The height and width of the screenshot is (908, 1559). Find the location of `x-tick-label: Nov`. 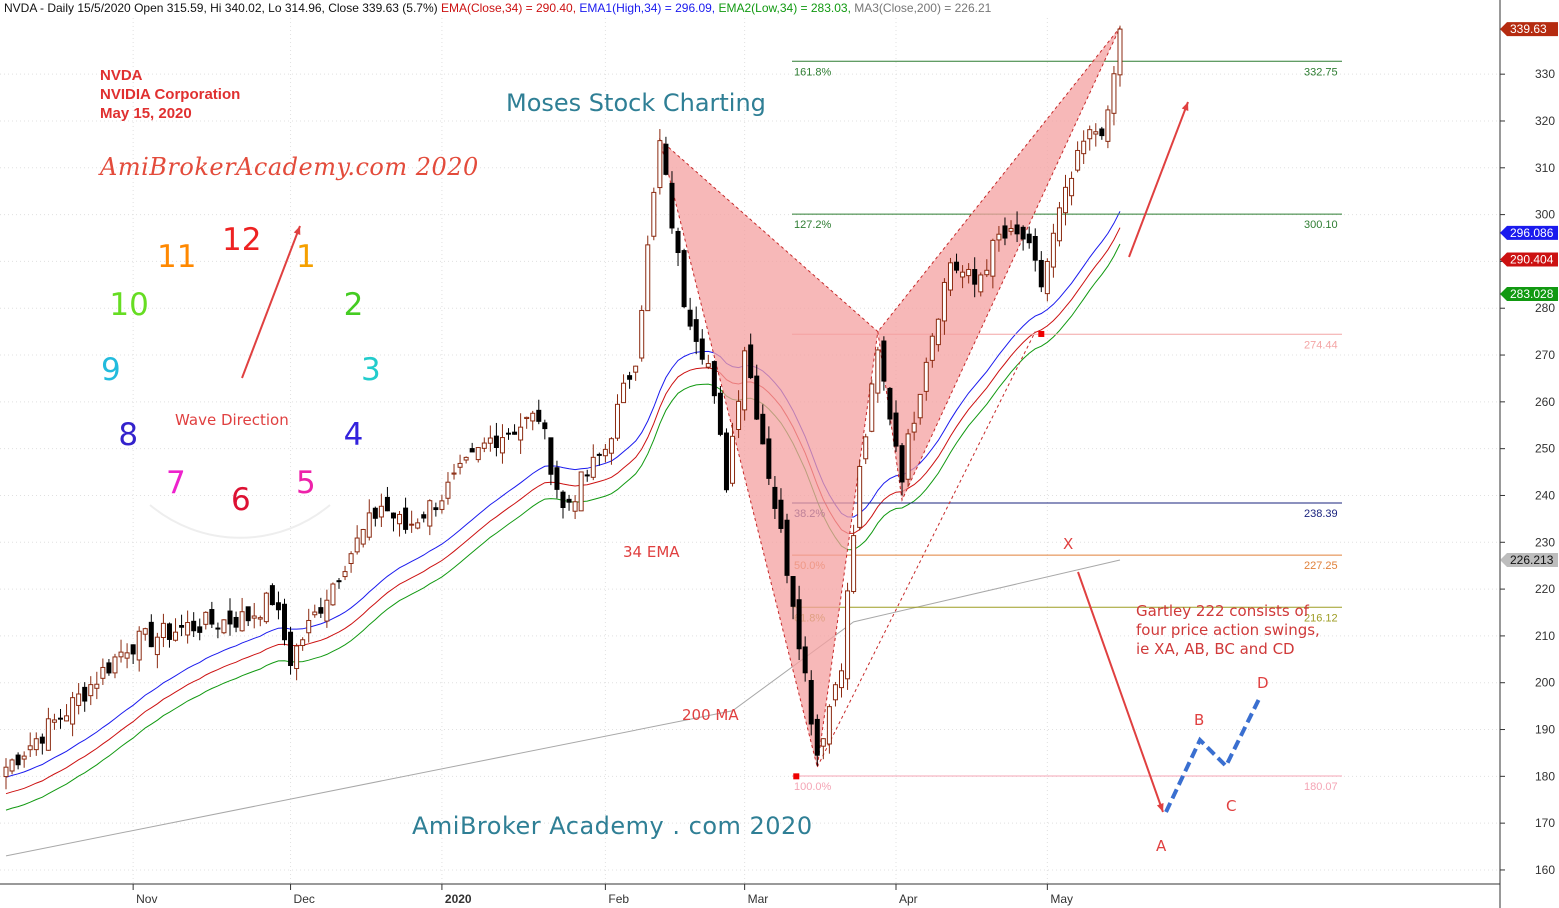

x-tick-label: Nov is located at coordinates (146, 899).